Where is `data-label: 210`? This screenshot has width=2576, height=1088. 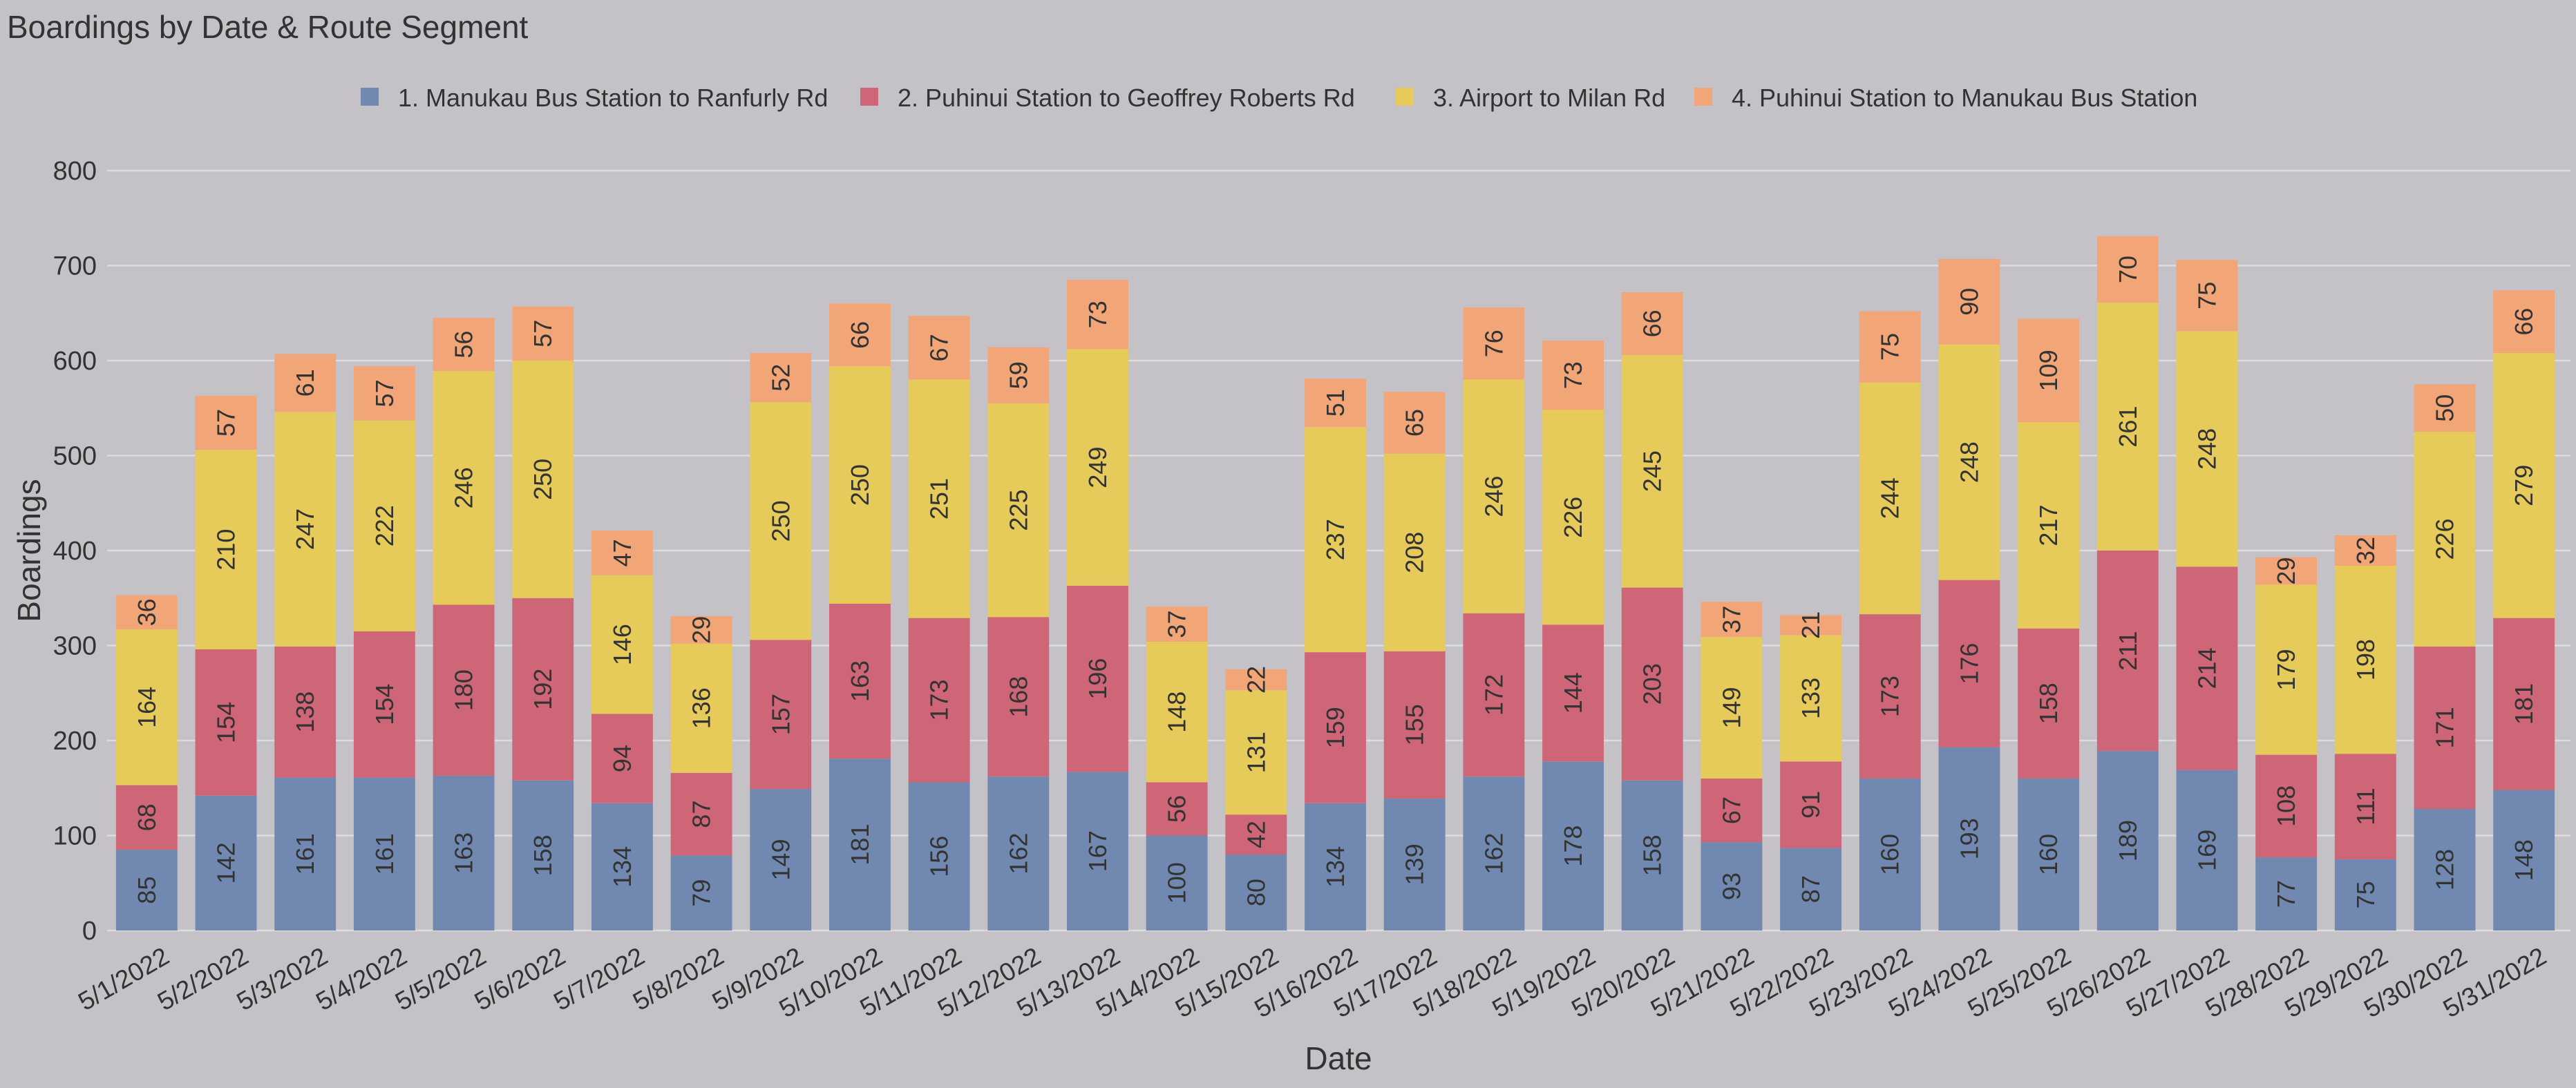 data-label: 210 is located at coordinates (226, 550).